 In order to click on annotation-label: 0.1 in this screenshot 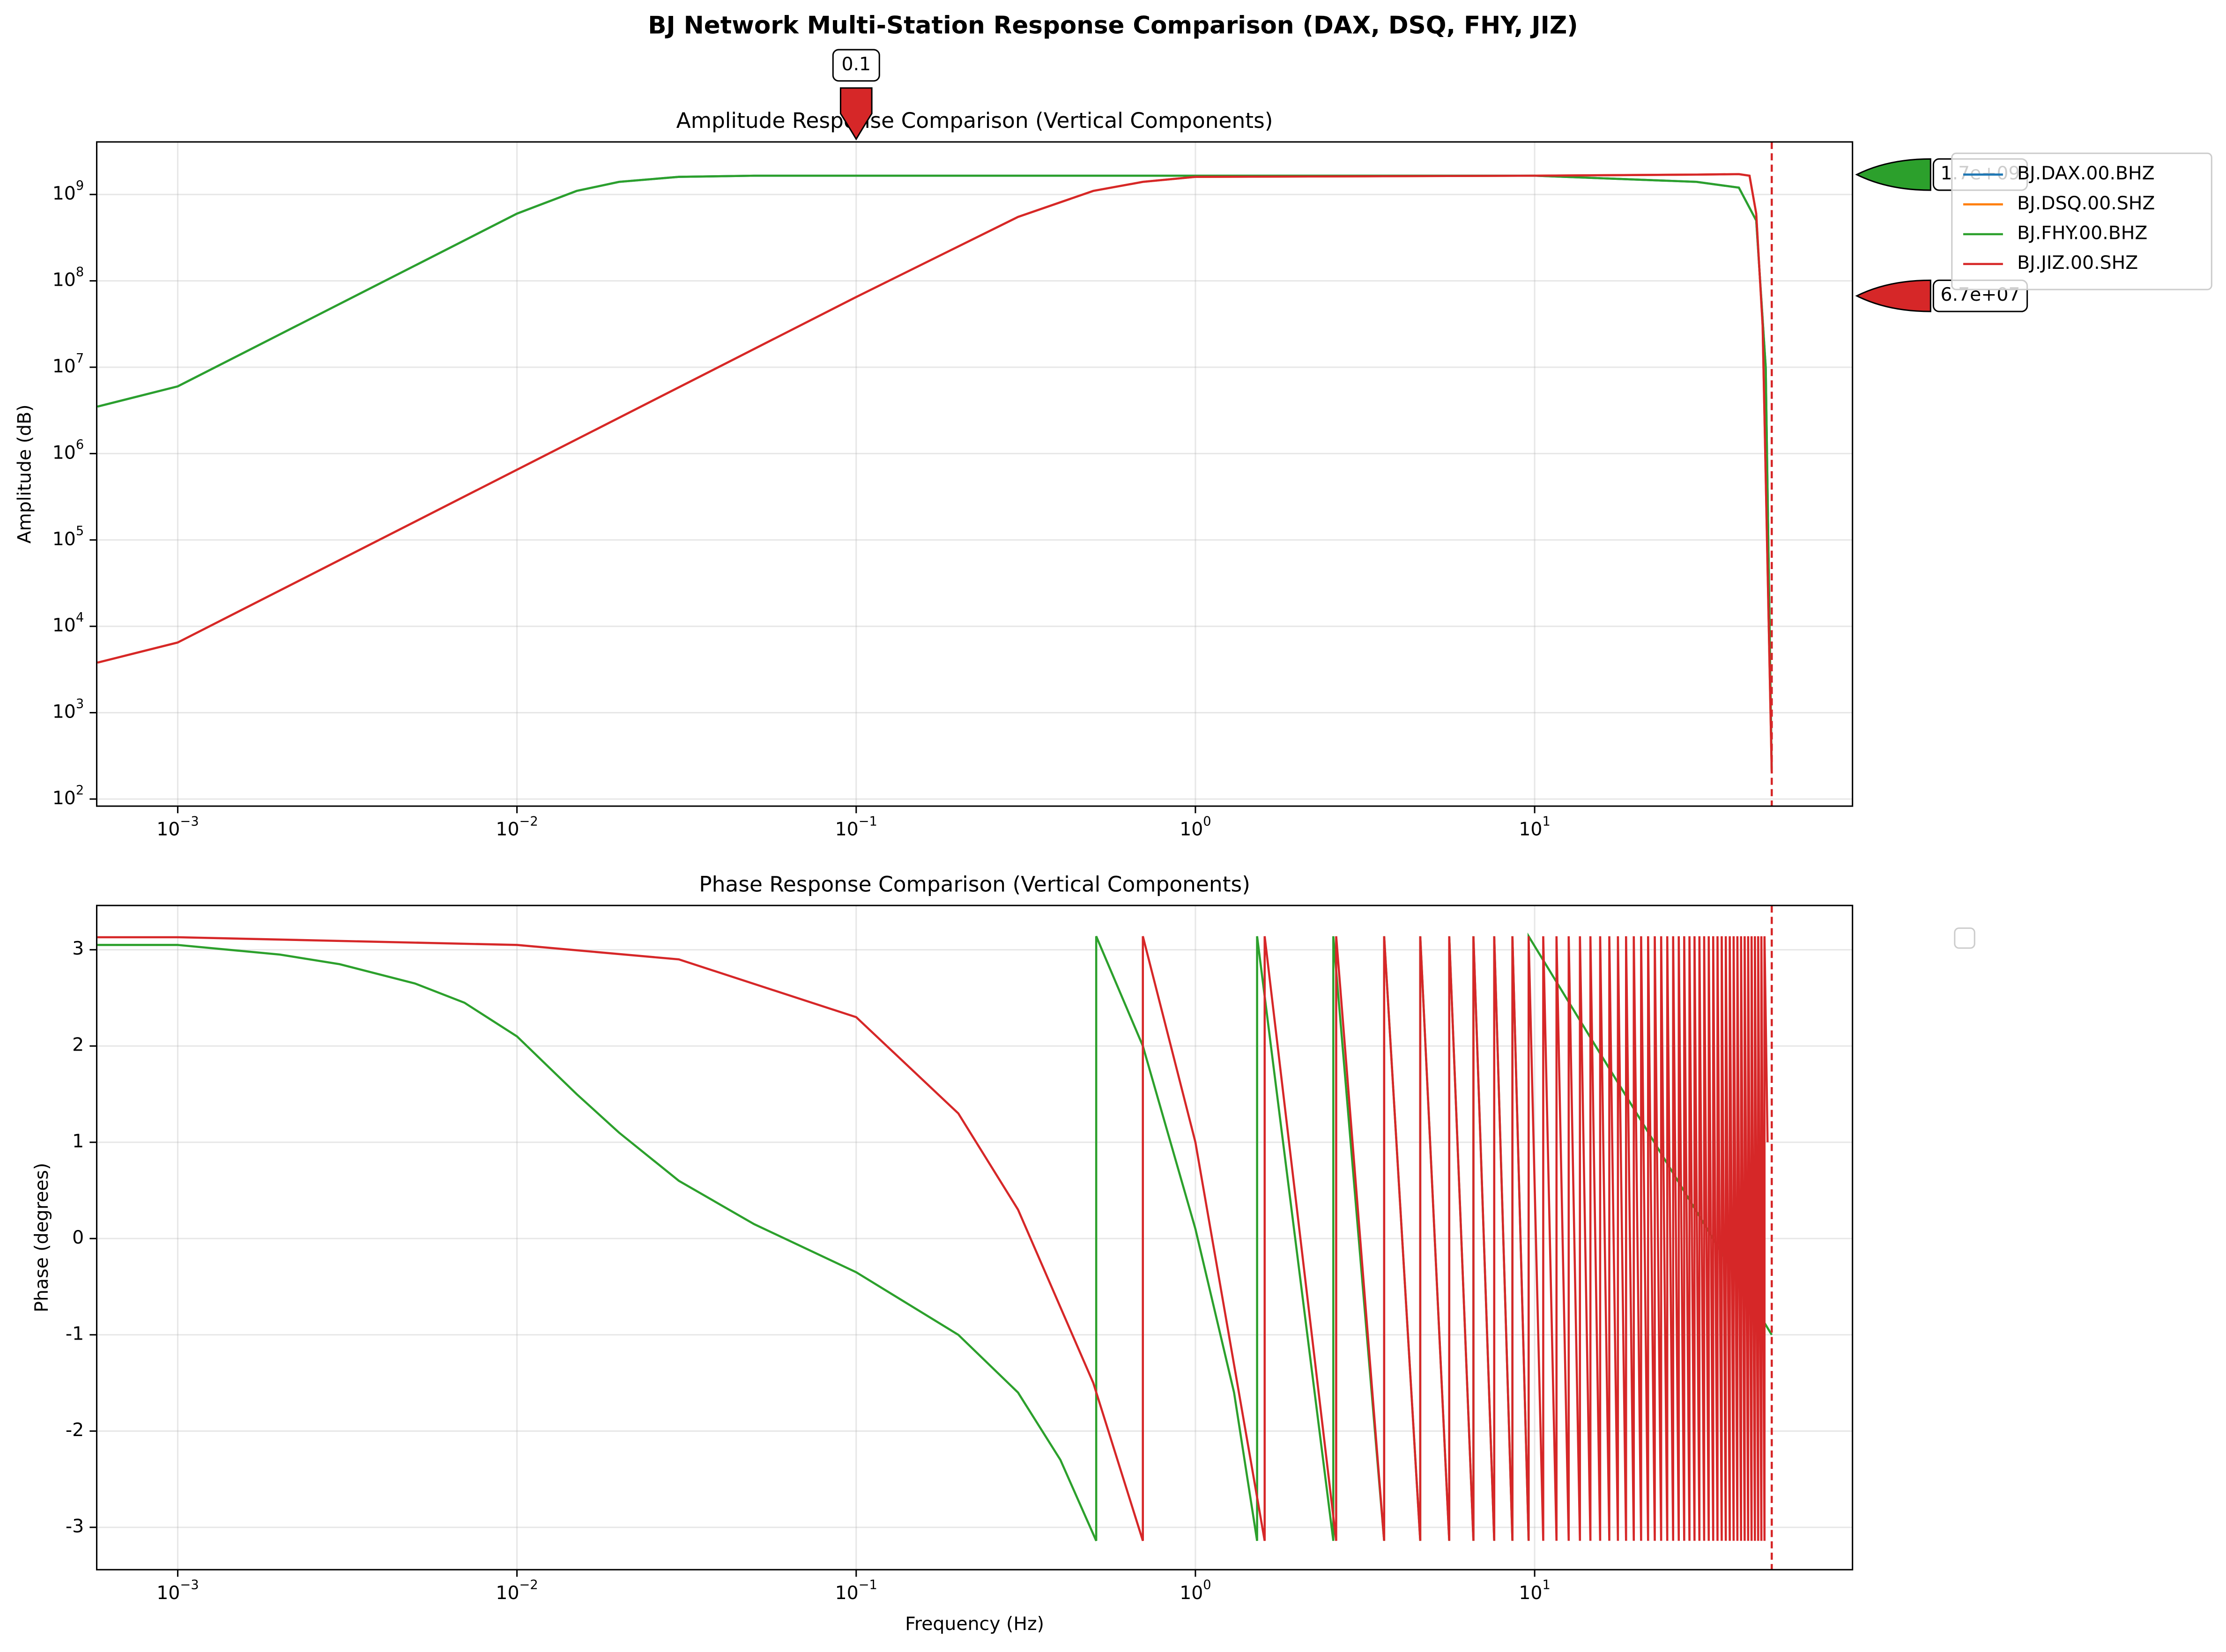, I will do `click(856, 64)`.